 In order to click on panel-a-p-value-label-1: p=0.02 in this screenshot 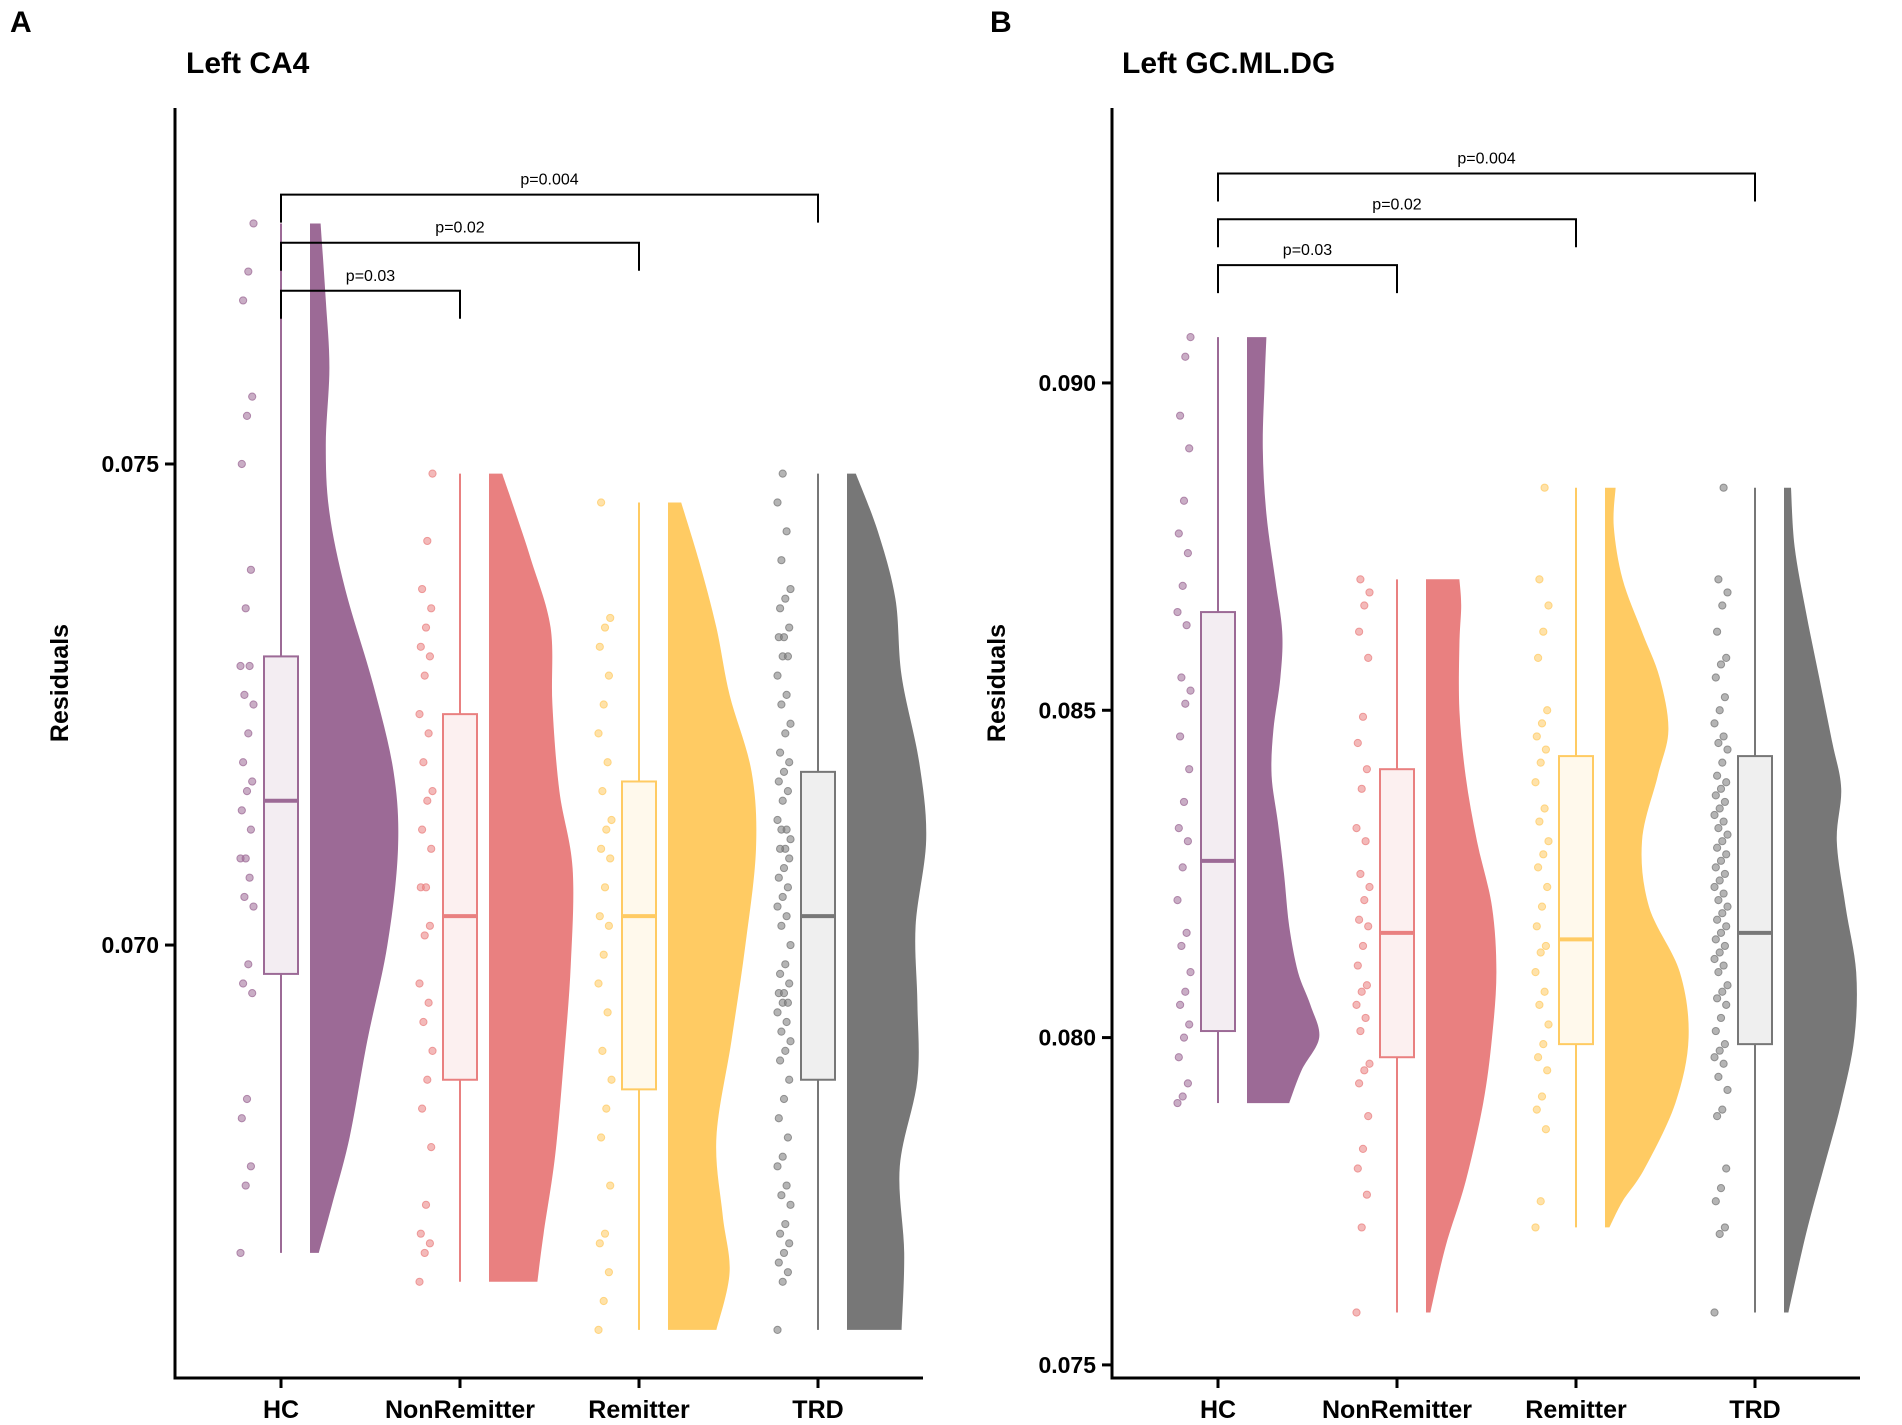, I will do `click(459, 228)`.